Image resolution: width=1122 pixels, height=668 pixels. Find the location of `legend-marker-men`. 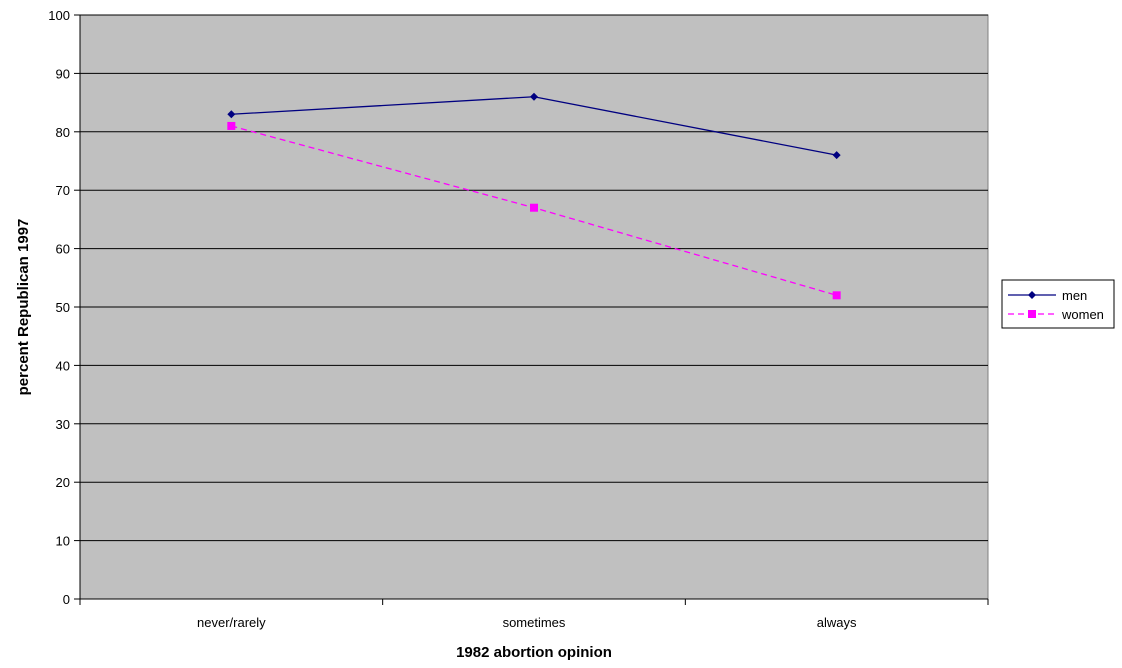

legend-marker-men is located at coordinates (1032, 295).